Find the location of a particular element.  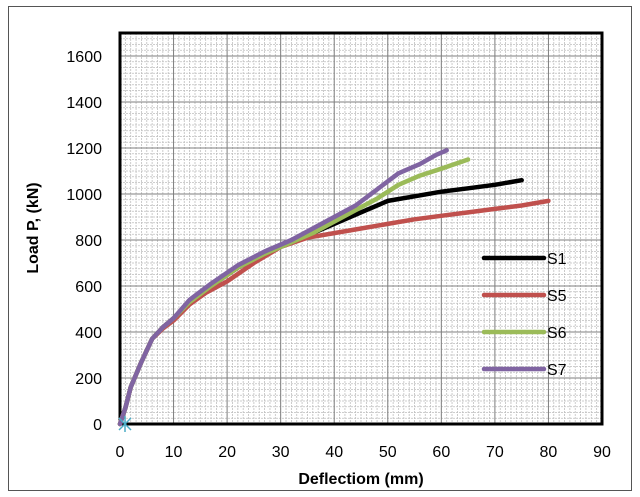

y-axis-ticks: 0 200 400 600 800 1000 1200 1400 1600 is located at coordinates (84, 241).